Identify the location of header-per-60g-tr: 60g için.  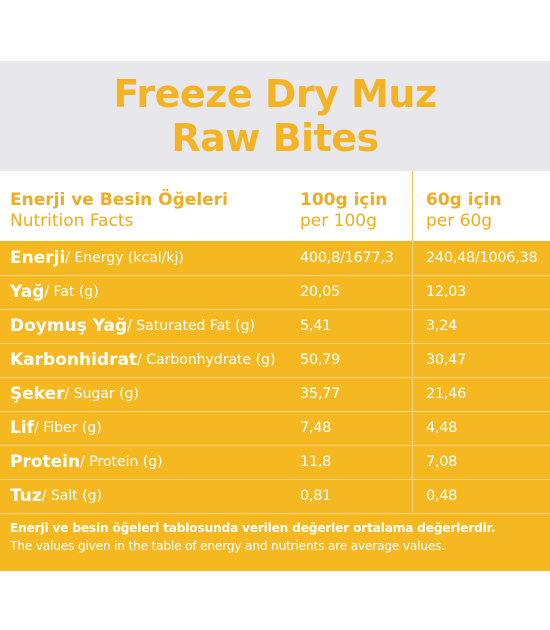
(464, 200).